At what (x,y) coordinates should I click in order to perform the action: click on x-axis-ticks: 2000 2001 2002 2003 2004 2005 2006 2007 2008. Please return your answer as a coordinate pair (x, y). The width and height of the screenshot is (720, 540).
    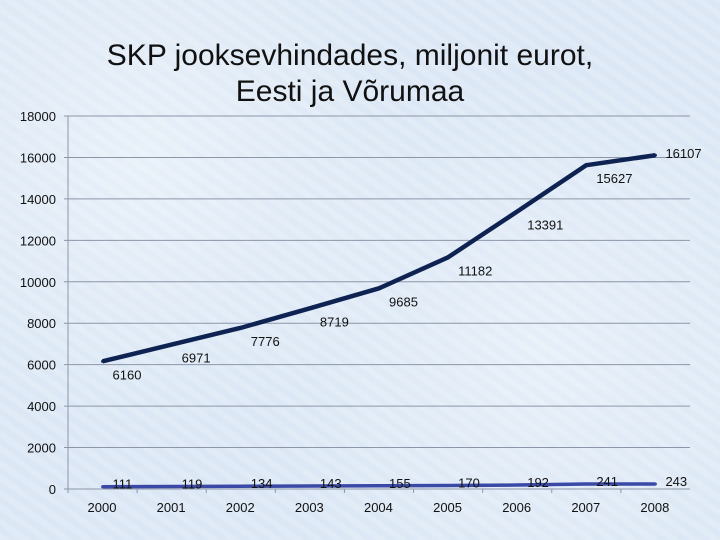
    Looking at the image, I should click on (379, 507).